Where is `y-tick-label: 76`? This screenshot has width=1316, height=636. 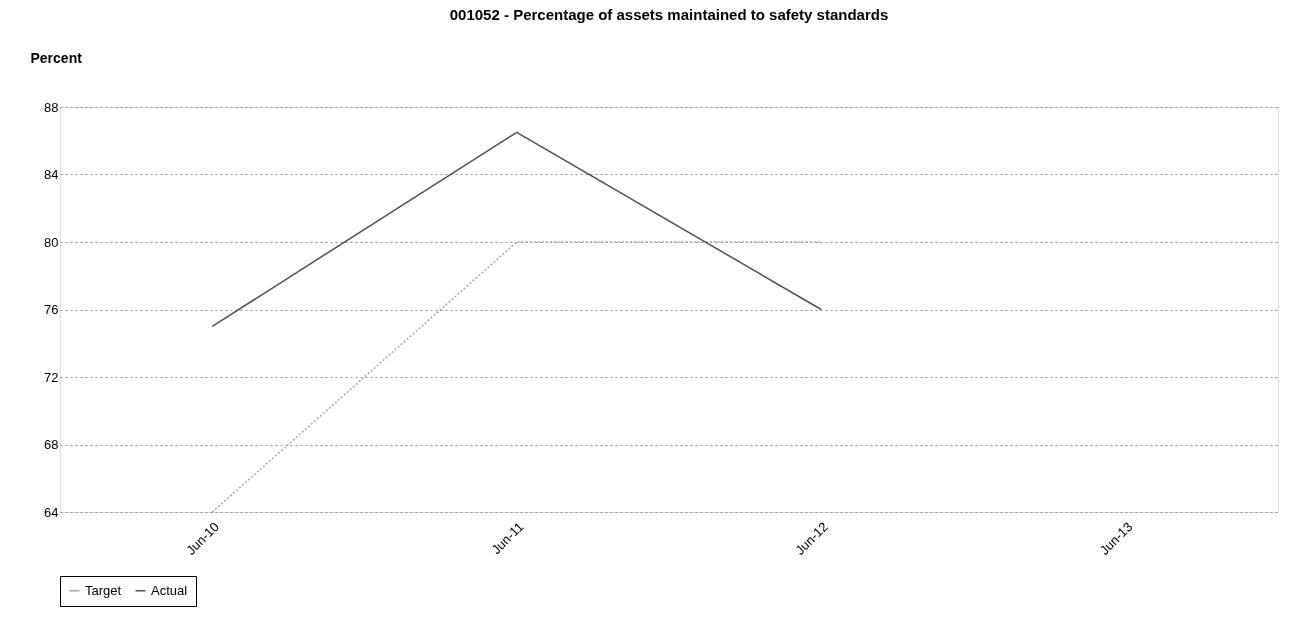
y-tick-label: 76 is located at coordinates (51, 309).